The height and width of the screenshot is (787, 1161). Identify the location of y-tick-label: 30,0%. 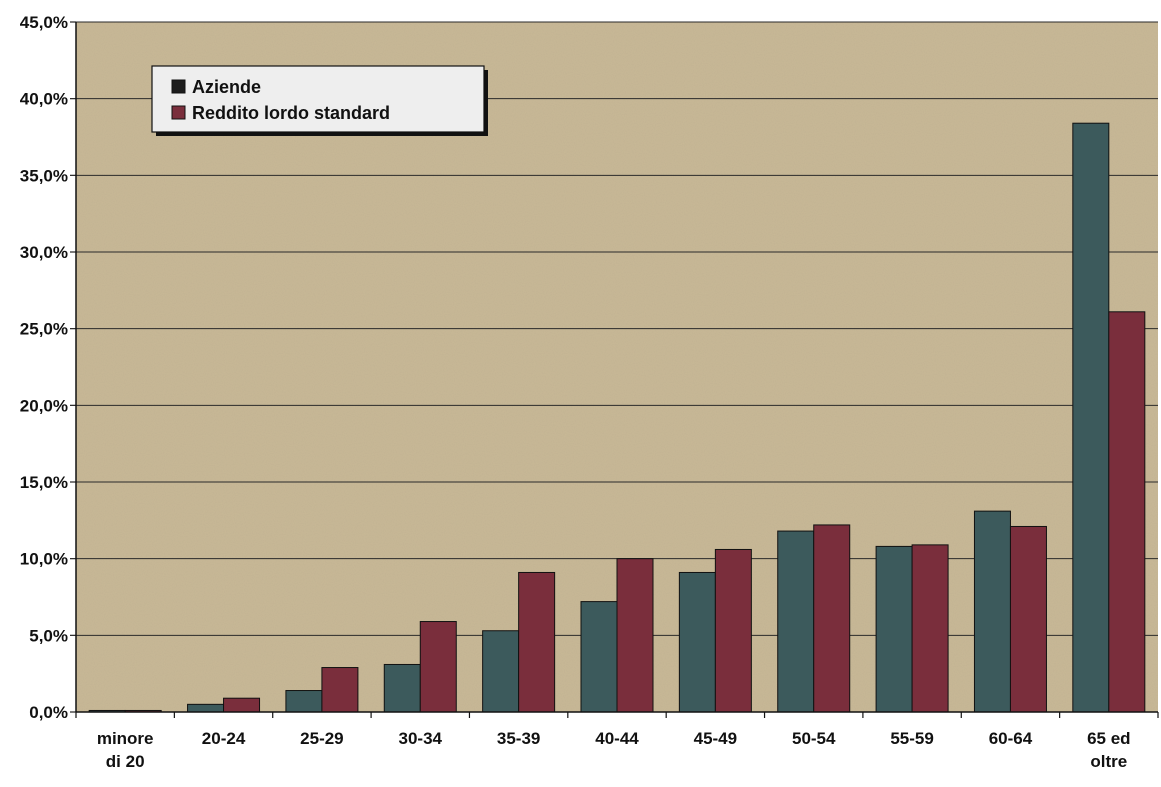
(44, 252).